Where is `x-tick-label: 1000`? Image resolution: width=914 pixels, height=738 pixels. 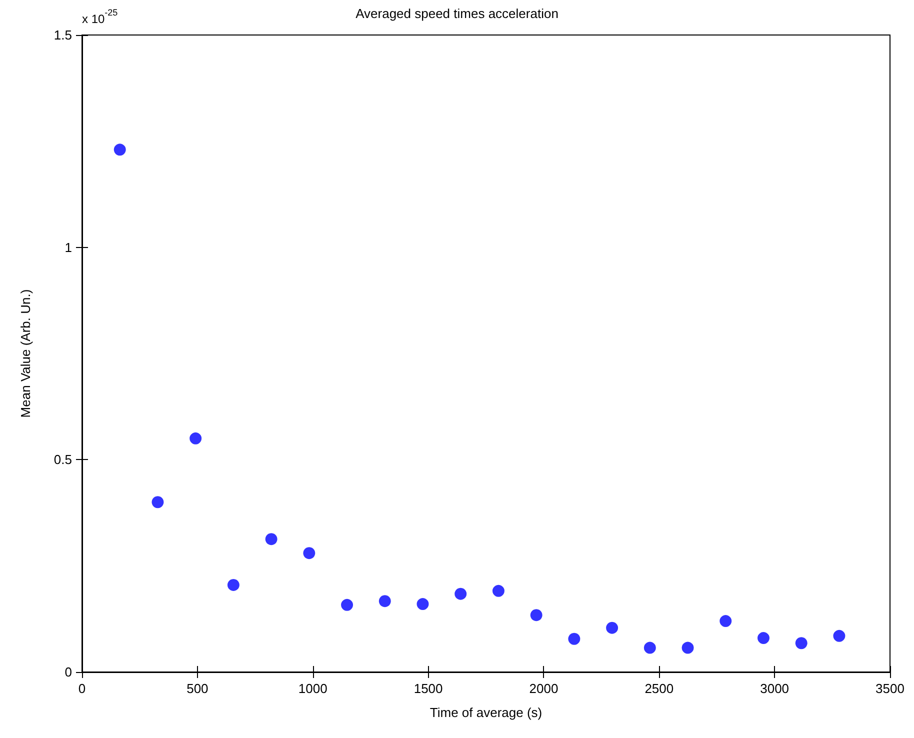 x-tick-label: 1000 is located at coordinates (313, 688).